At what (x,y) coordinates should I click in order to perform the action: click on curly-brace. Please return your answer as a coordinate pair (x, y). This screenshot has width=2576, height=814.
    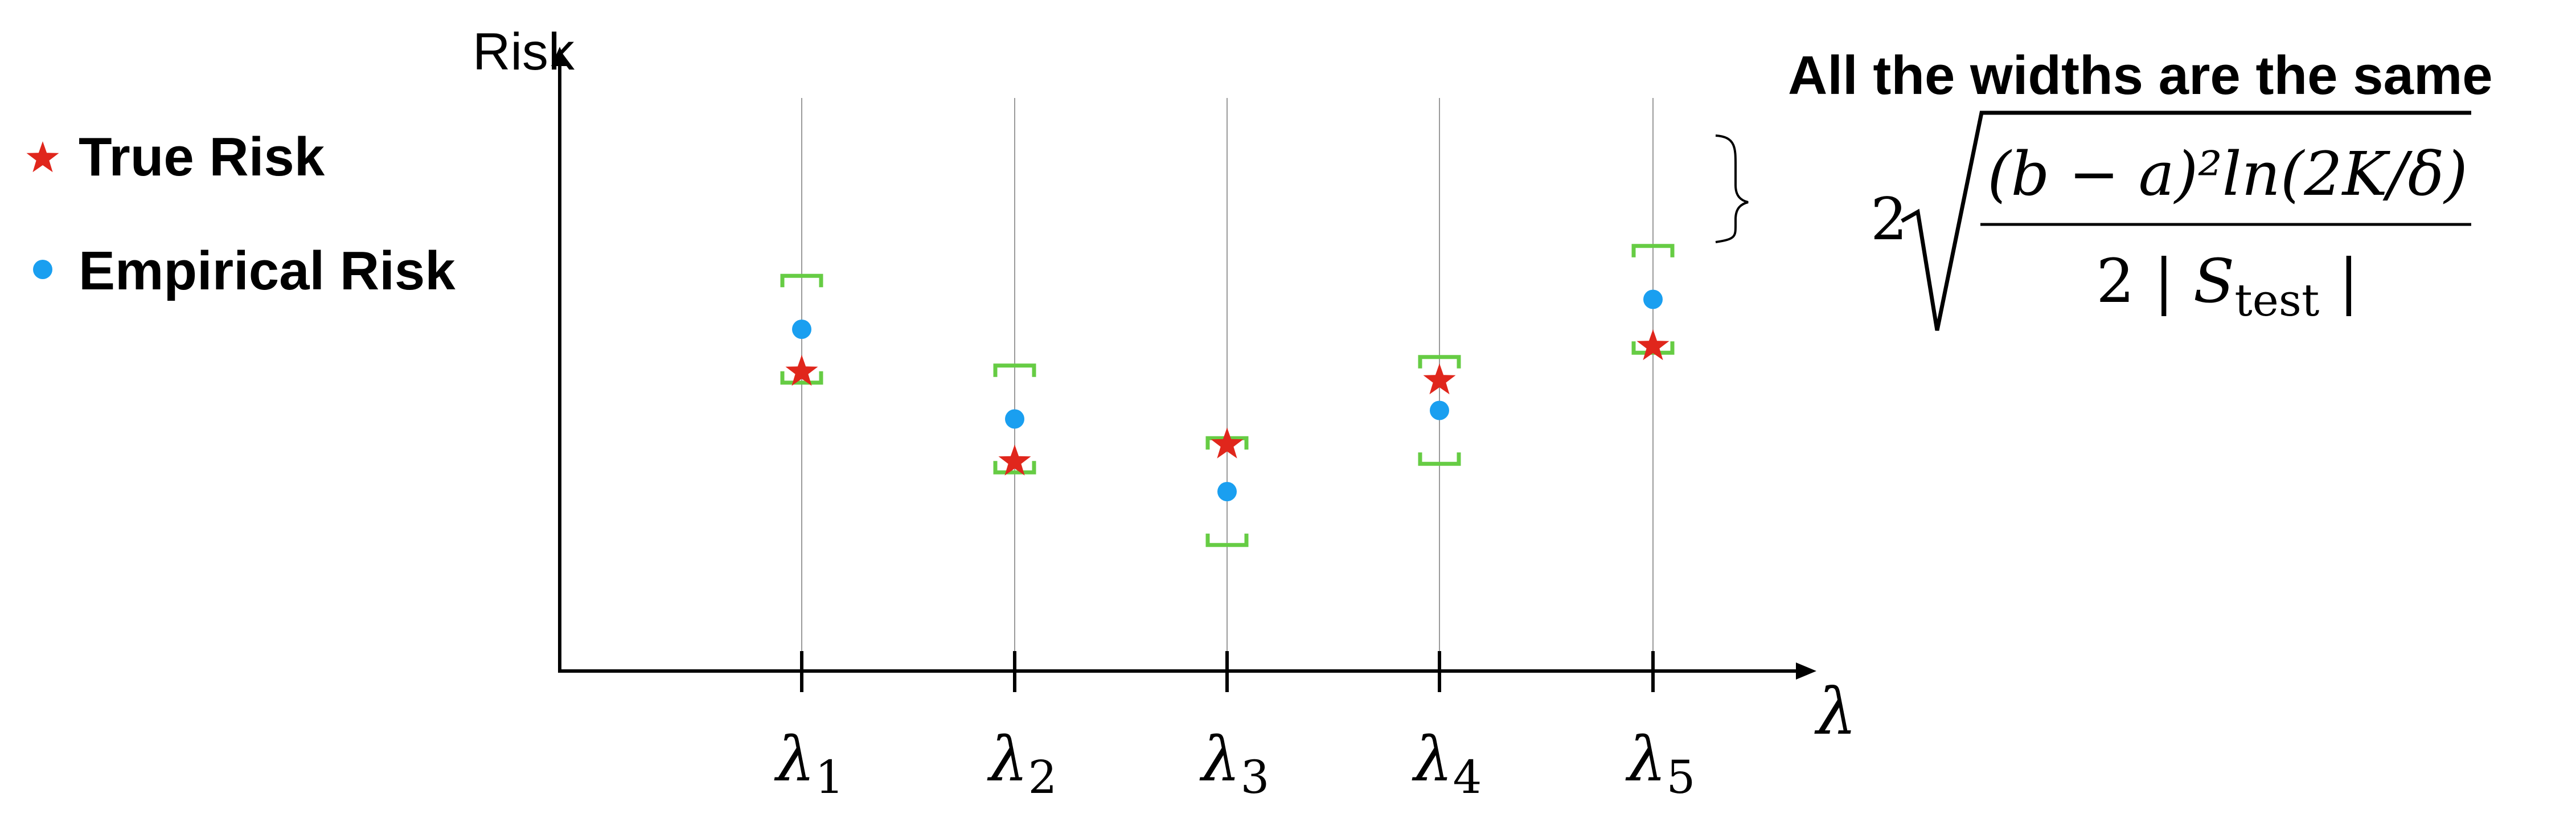
    Looking at the image, I should click on (1732, 188).